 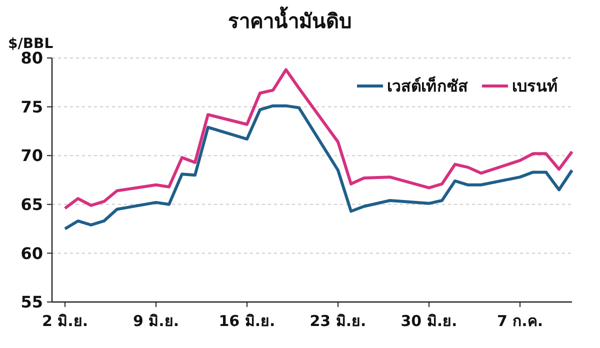 What do you see at coordinates (290, 19) in the screenshot?
I see `chart-title: ราคาน้ำมันดิบ` at bounding box center [290, 19].